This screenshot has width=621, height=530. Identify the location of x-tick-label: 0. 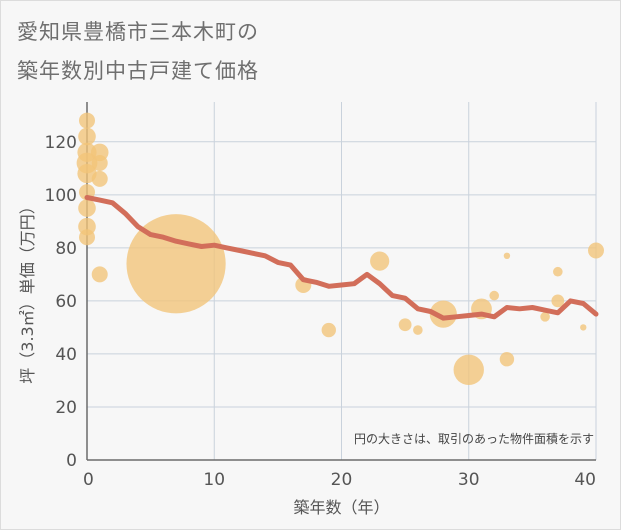
(88, 480).